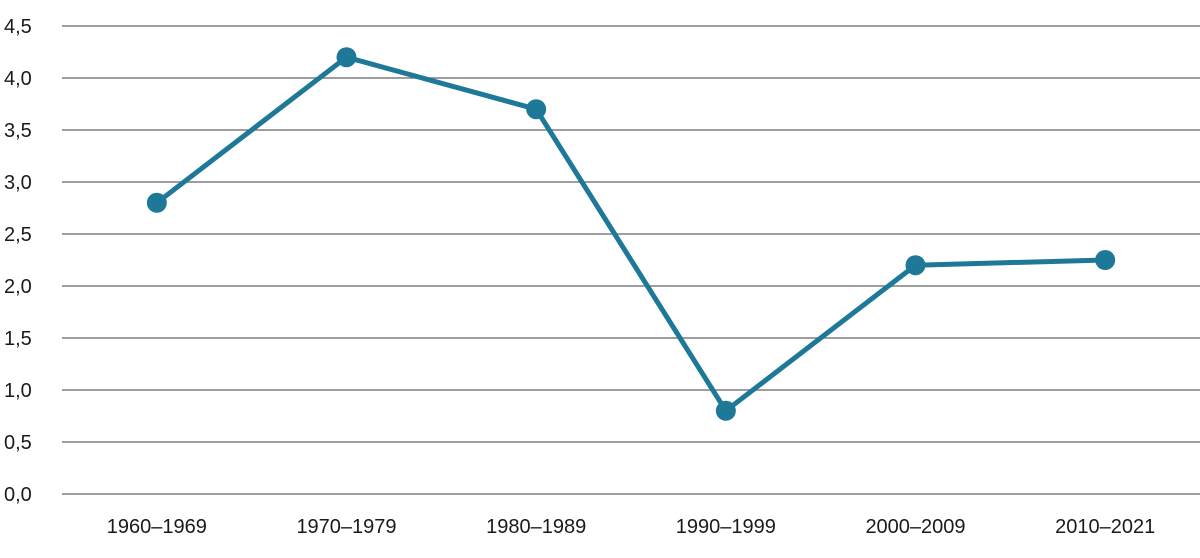 Image resolution: width=1200 pixels, height=558 pixels. I want to click on y-axis-tick-label: 4,5, so click(18, 27).